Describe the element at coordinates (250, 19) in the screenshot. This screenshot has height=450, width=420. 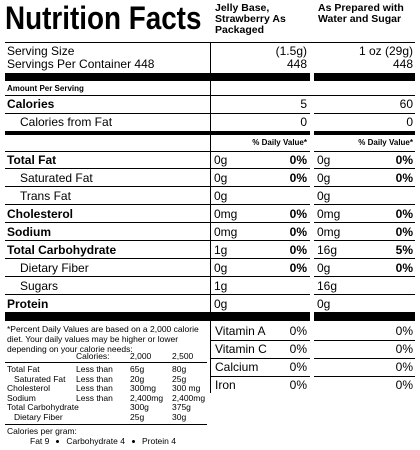
I see `column-header: Jelly Base, Strawberry As Packaged` at that location.